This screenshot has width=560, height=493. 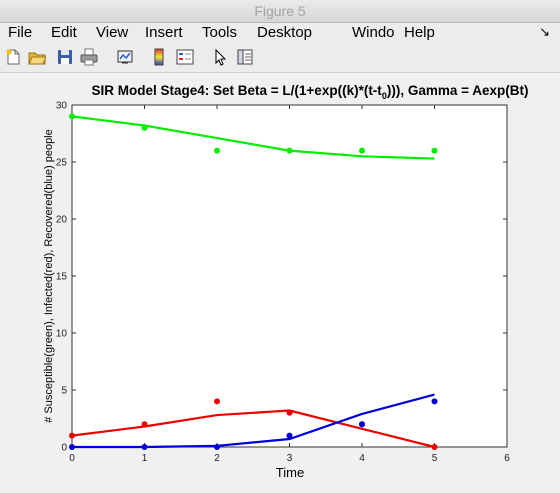 What do you see at coordinates (458, 90) in the screenshot?
I see `chart-title-end: ))), Gamma = Aexp(Bt)` at bounding box center [458, 90].